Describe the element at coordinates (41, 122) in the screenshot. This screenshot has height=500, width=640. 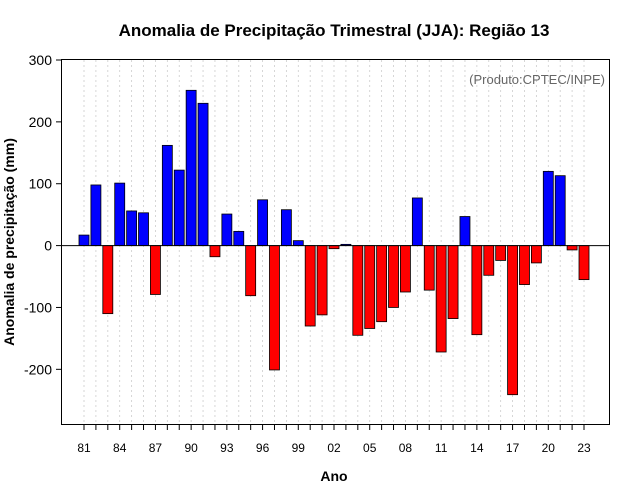
I see `y-tick-label: 200` at that location.